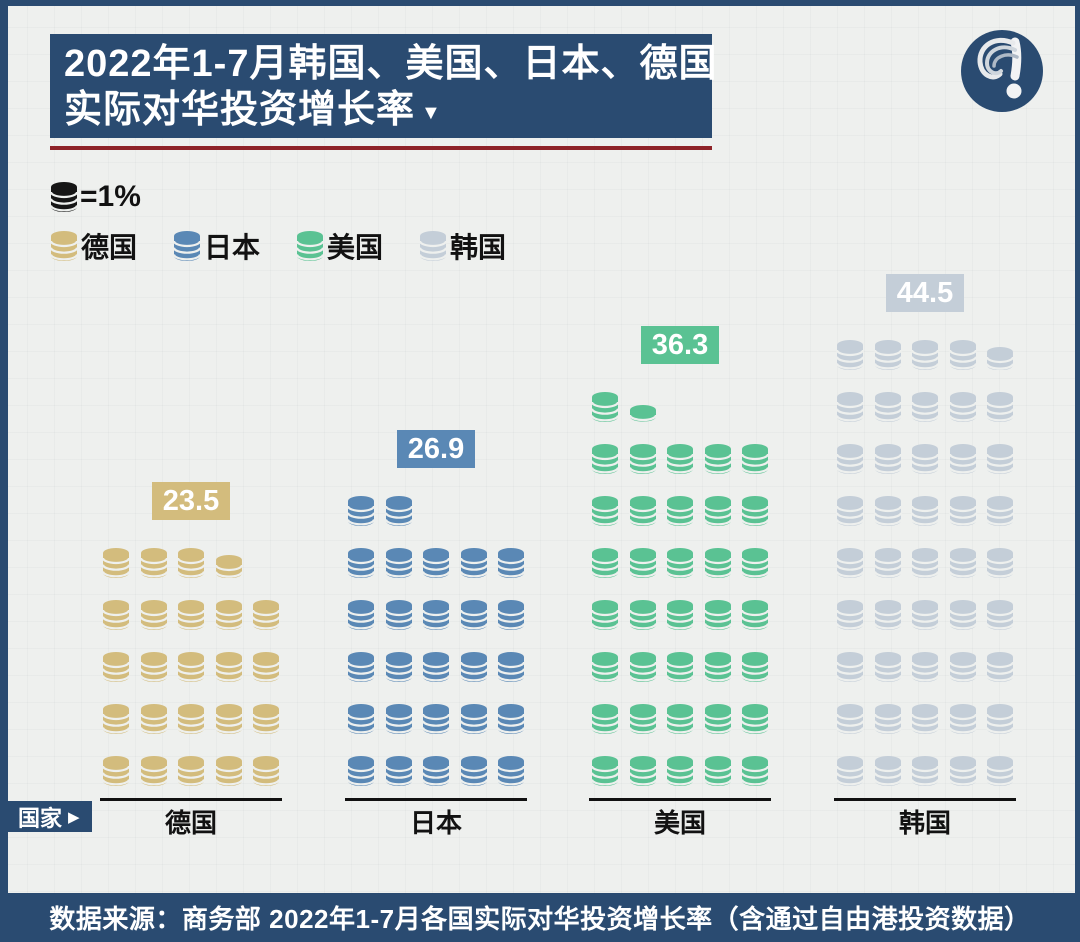 This screenshot has width=1080, height=942. Describe the element at coordinates (680, 345) in the screenshot. I see `value-badge: 36.3` at that location.